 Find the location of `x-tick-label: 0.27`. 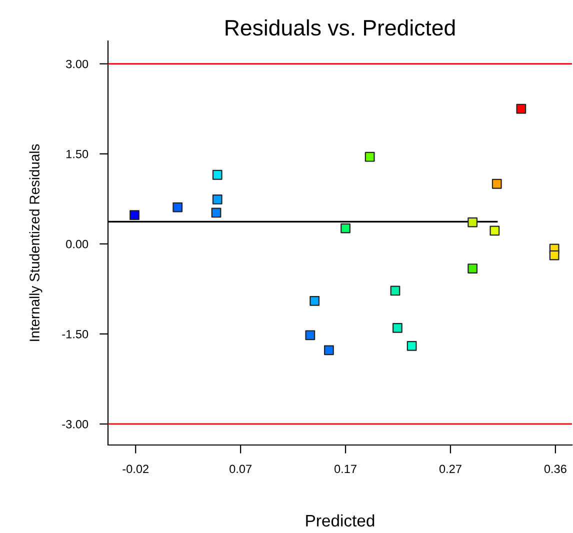

x-tick-label: 0.27 is located at coordinates (450, 469).